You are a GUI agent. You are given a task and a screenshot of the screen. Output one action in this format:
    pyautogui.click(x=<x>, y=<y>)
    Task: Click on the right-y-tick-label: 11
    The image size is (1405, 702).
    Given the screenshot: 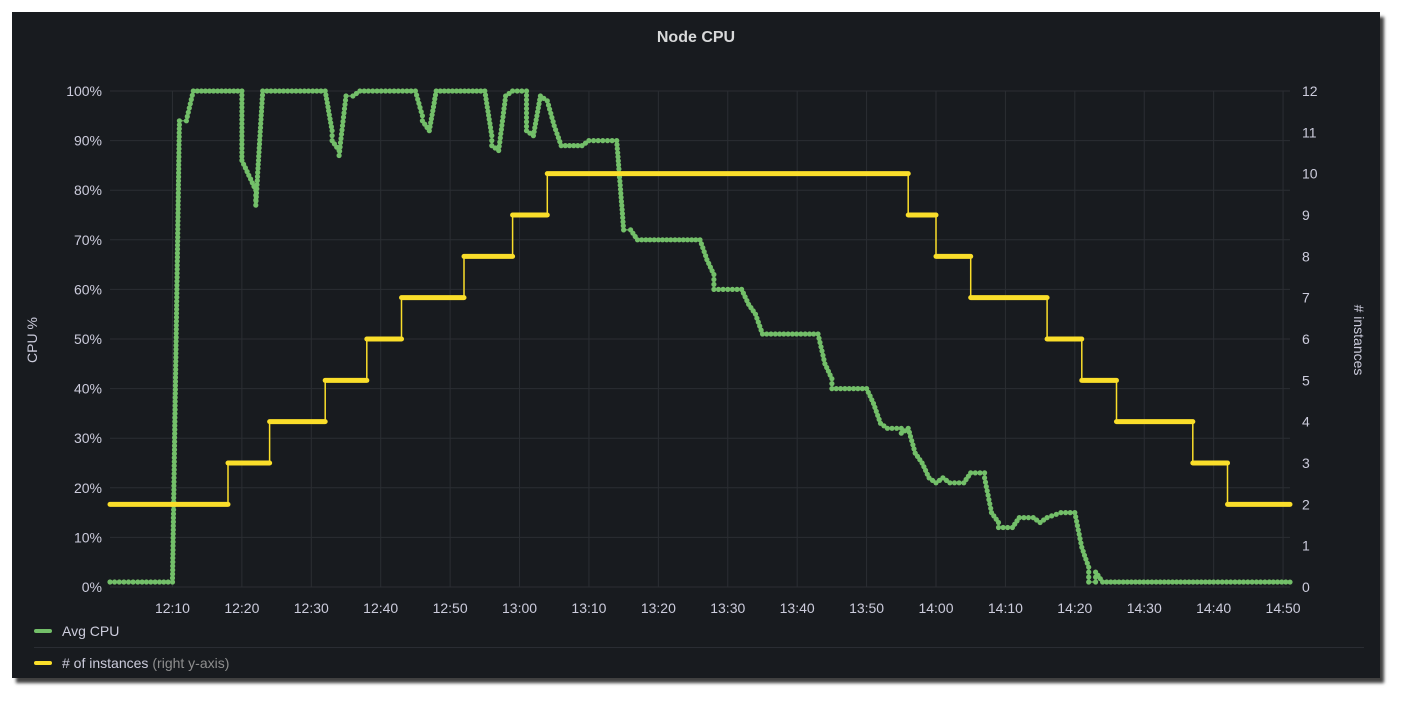 What is the action you would take?
    pyautogui.click(x=1309, y=132)
    